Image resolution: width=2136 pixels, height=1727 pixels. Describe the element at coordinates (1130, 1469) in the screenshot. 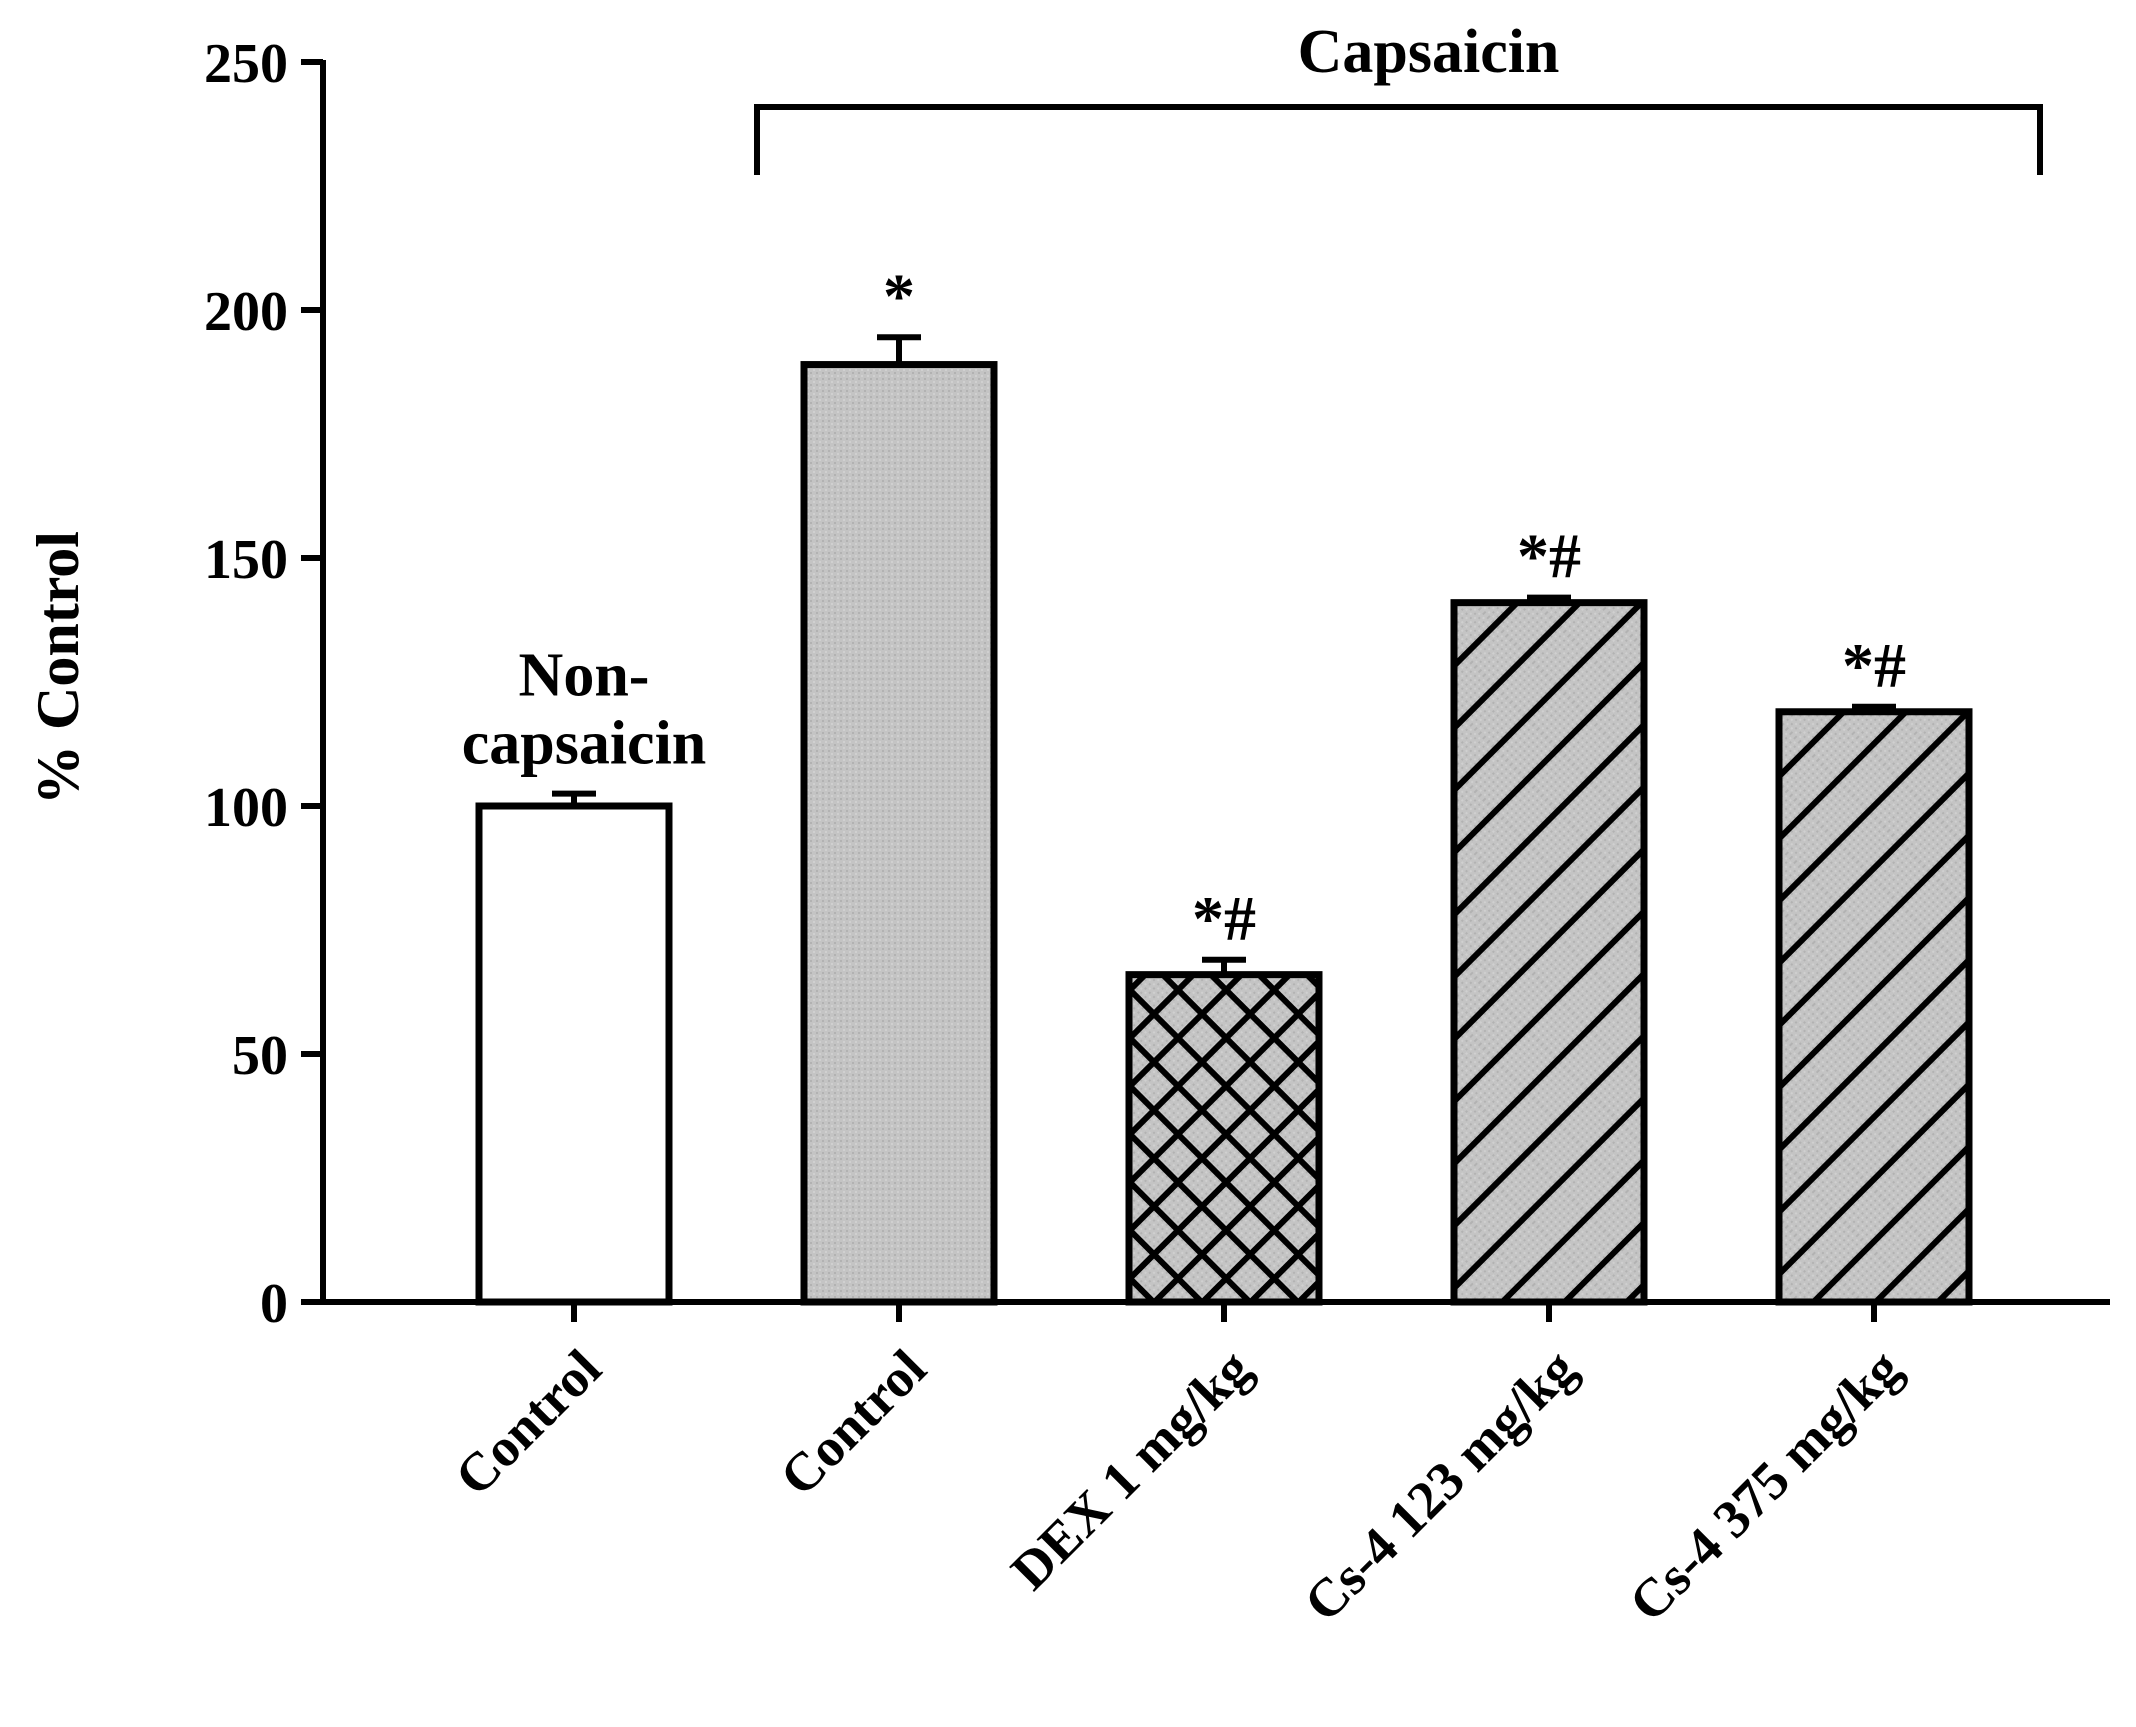

I see `x-tick-label: DEX 1 mg/kg` at that location.